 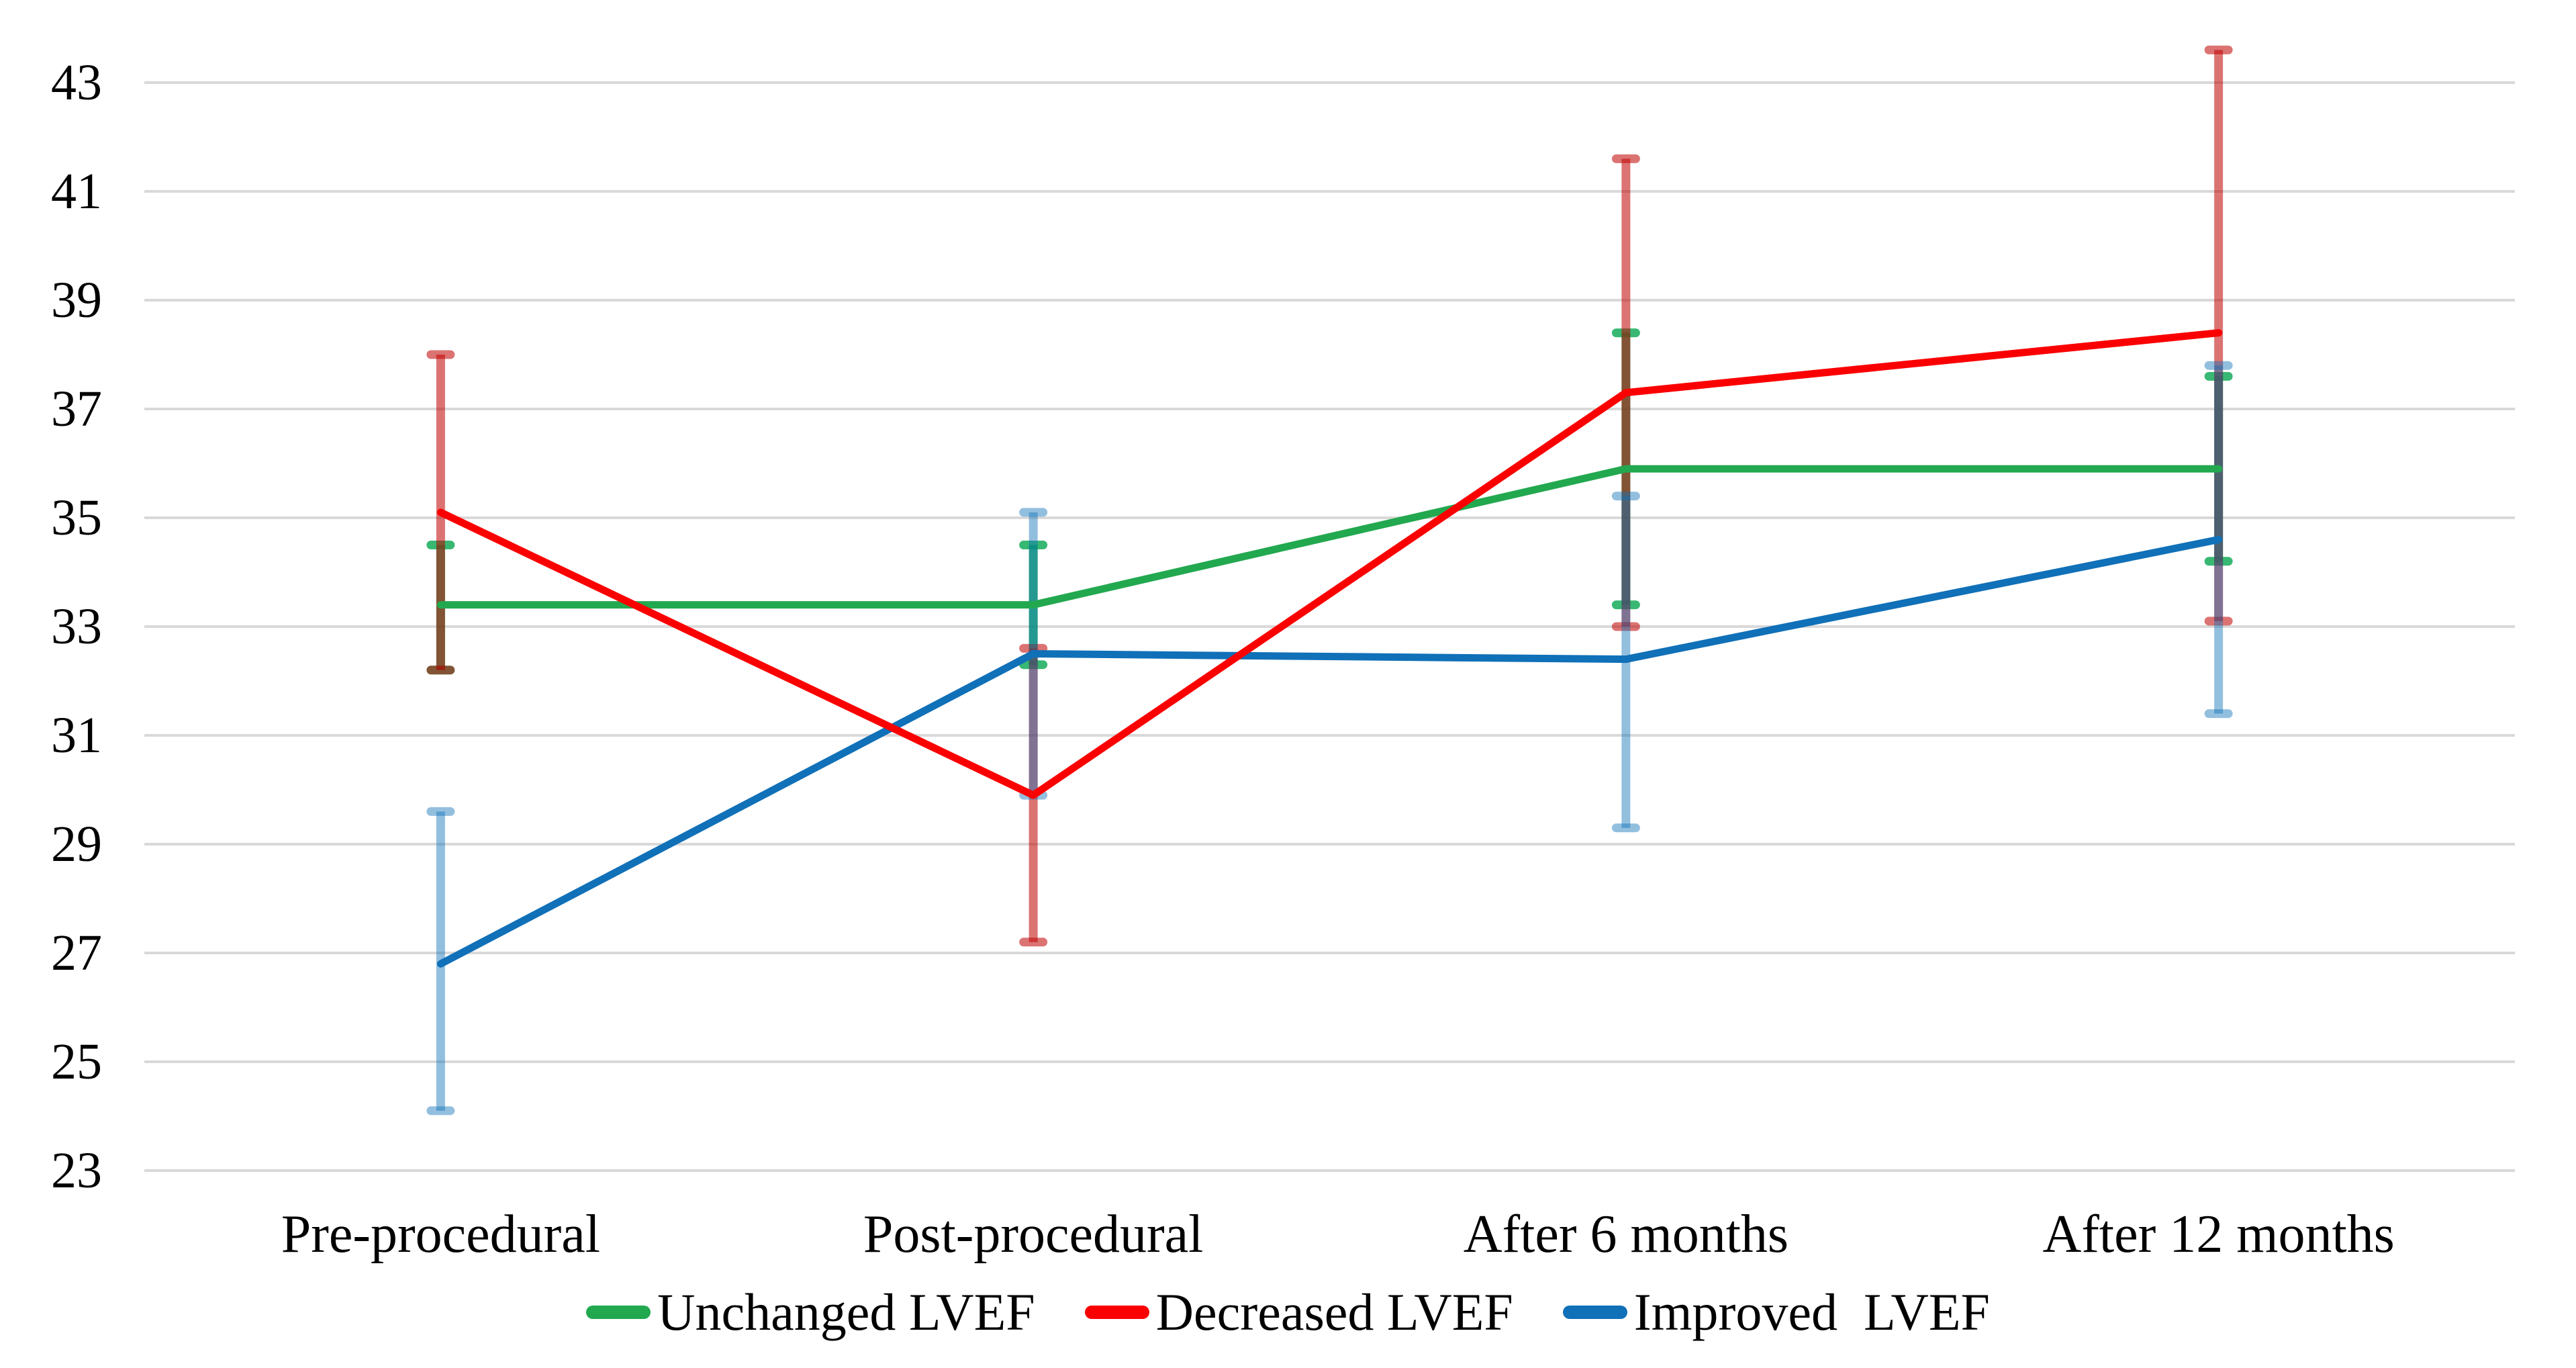 I want to click on legend-label: Unchanged LVEF, so click(x=846, y=1312).